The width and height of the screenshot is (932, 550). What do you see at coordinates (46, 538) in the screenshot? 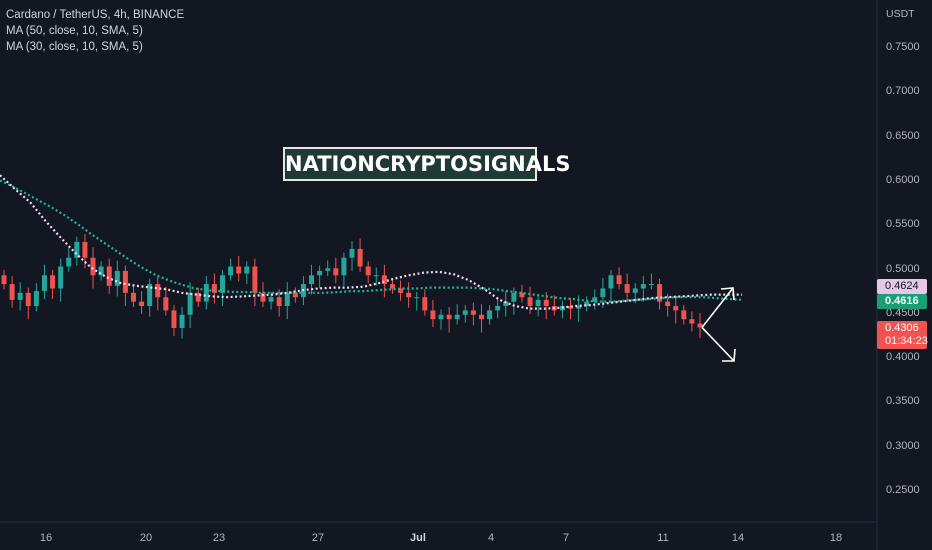
I see `time-tick: 16` at bounding box center [46, 538].